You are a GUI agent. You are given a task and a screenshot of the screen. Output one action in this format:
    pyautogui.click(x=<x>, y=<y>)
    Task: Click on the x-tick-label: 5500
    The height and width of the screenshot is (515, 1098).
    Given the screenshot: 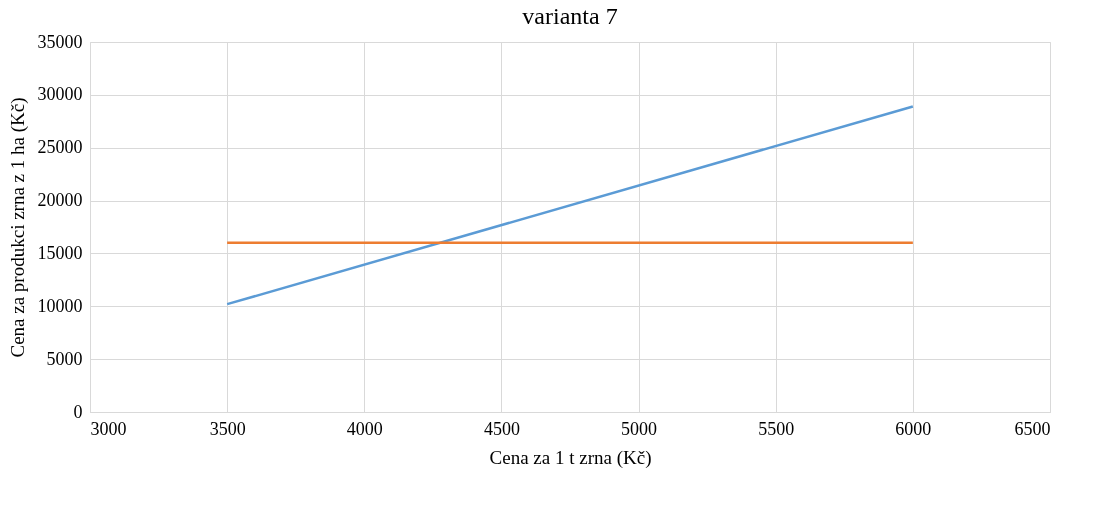 What is the action you would take?
    pyautogui.click(x=776, y=428)
    